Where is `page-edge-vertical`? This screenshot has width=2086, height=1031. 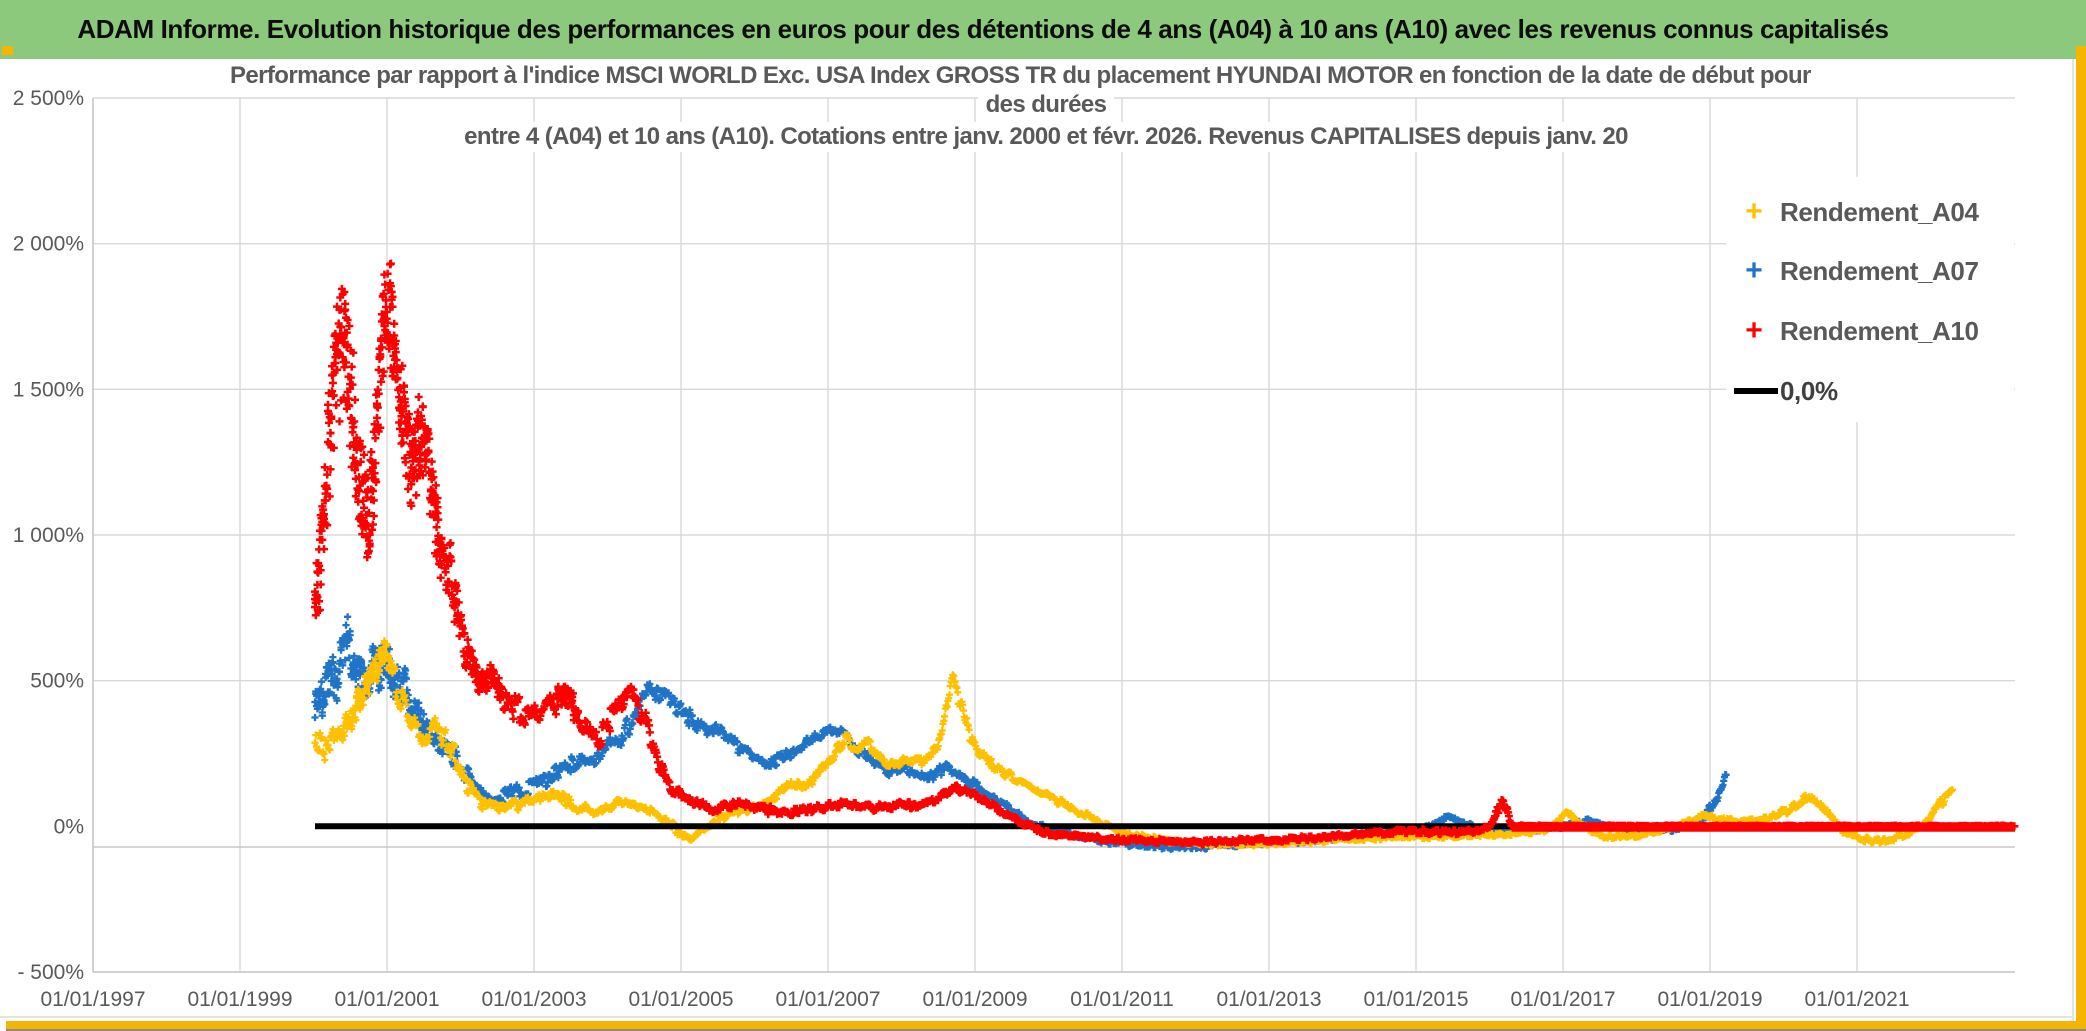 page-edge-vertical is located at coordinates (2073, 540).